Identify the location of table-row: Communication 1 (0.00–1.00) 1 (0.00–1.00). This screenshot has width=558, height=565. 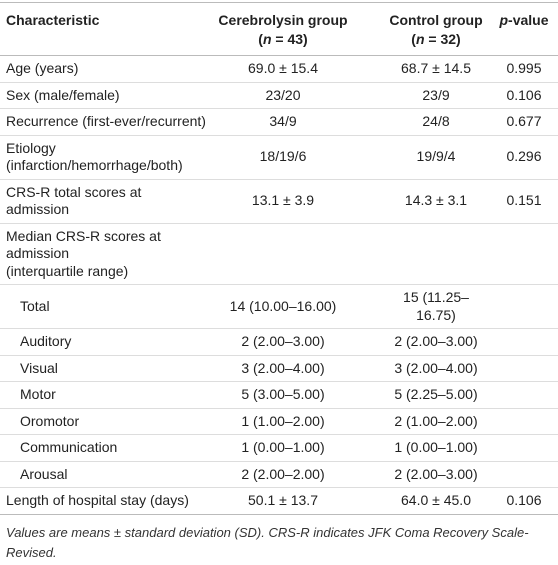
(279, 448).